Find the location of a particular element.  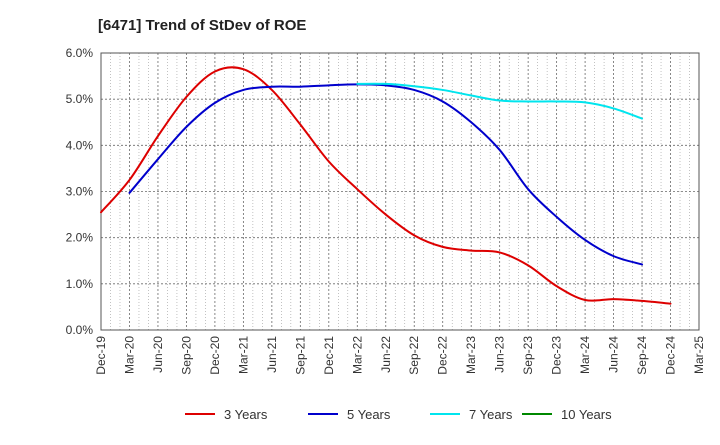

legend-label-10-years: 10 Years is located at coordinates (586, 414).